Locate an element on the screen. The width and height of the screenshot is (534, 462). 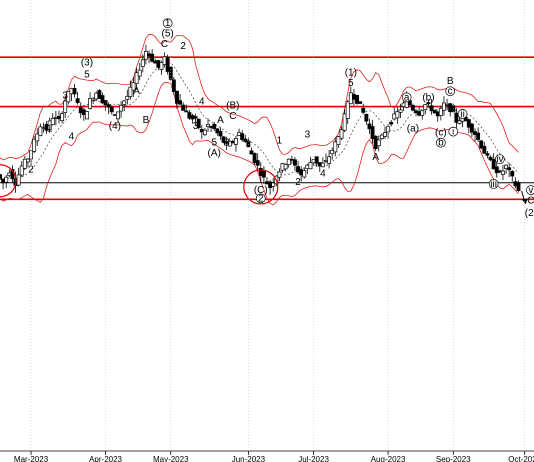
x-tick-label: Apr-2023 is located at coordinates (105, 458).